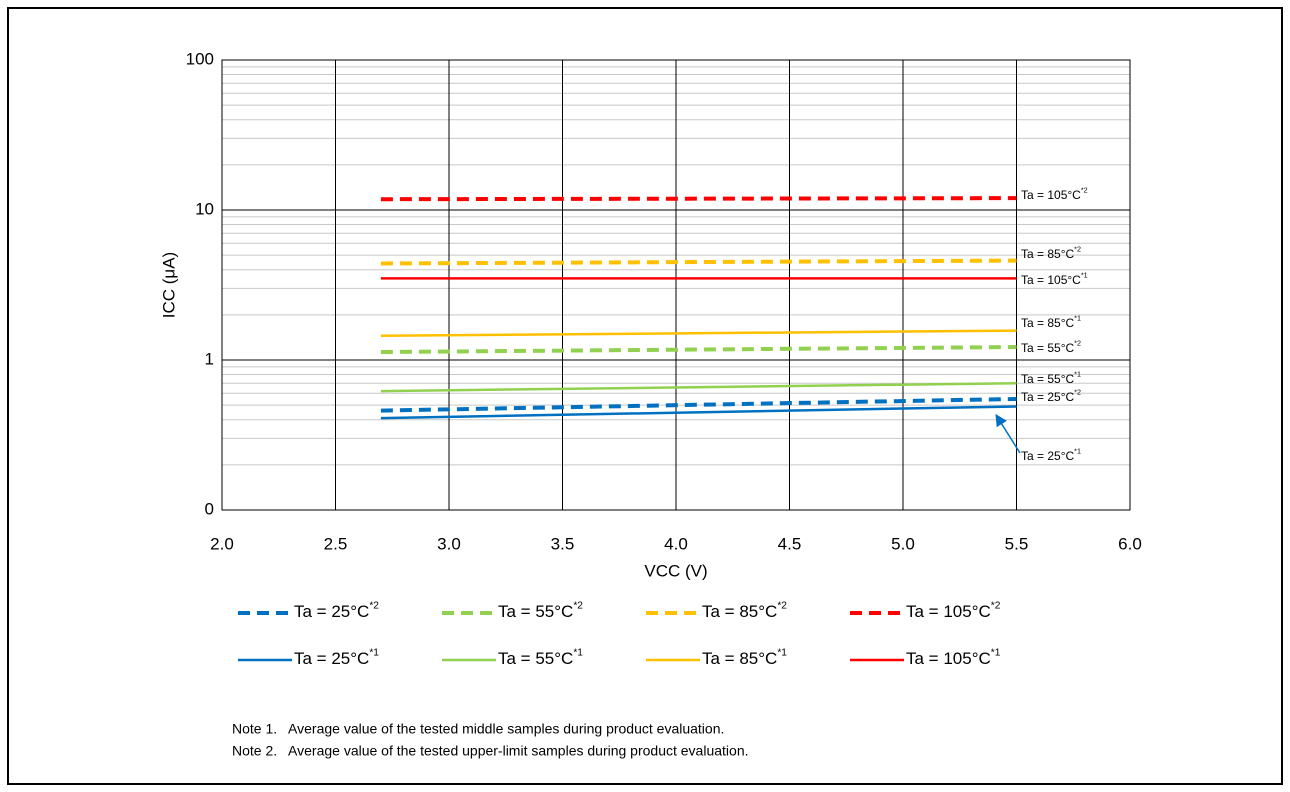 The height and width of the screenshot is (792, 1290). I want to click on line-label: Ta = 105°C*2, so click(1054, 194).